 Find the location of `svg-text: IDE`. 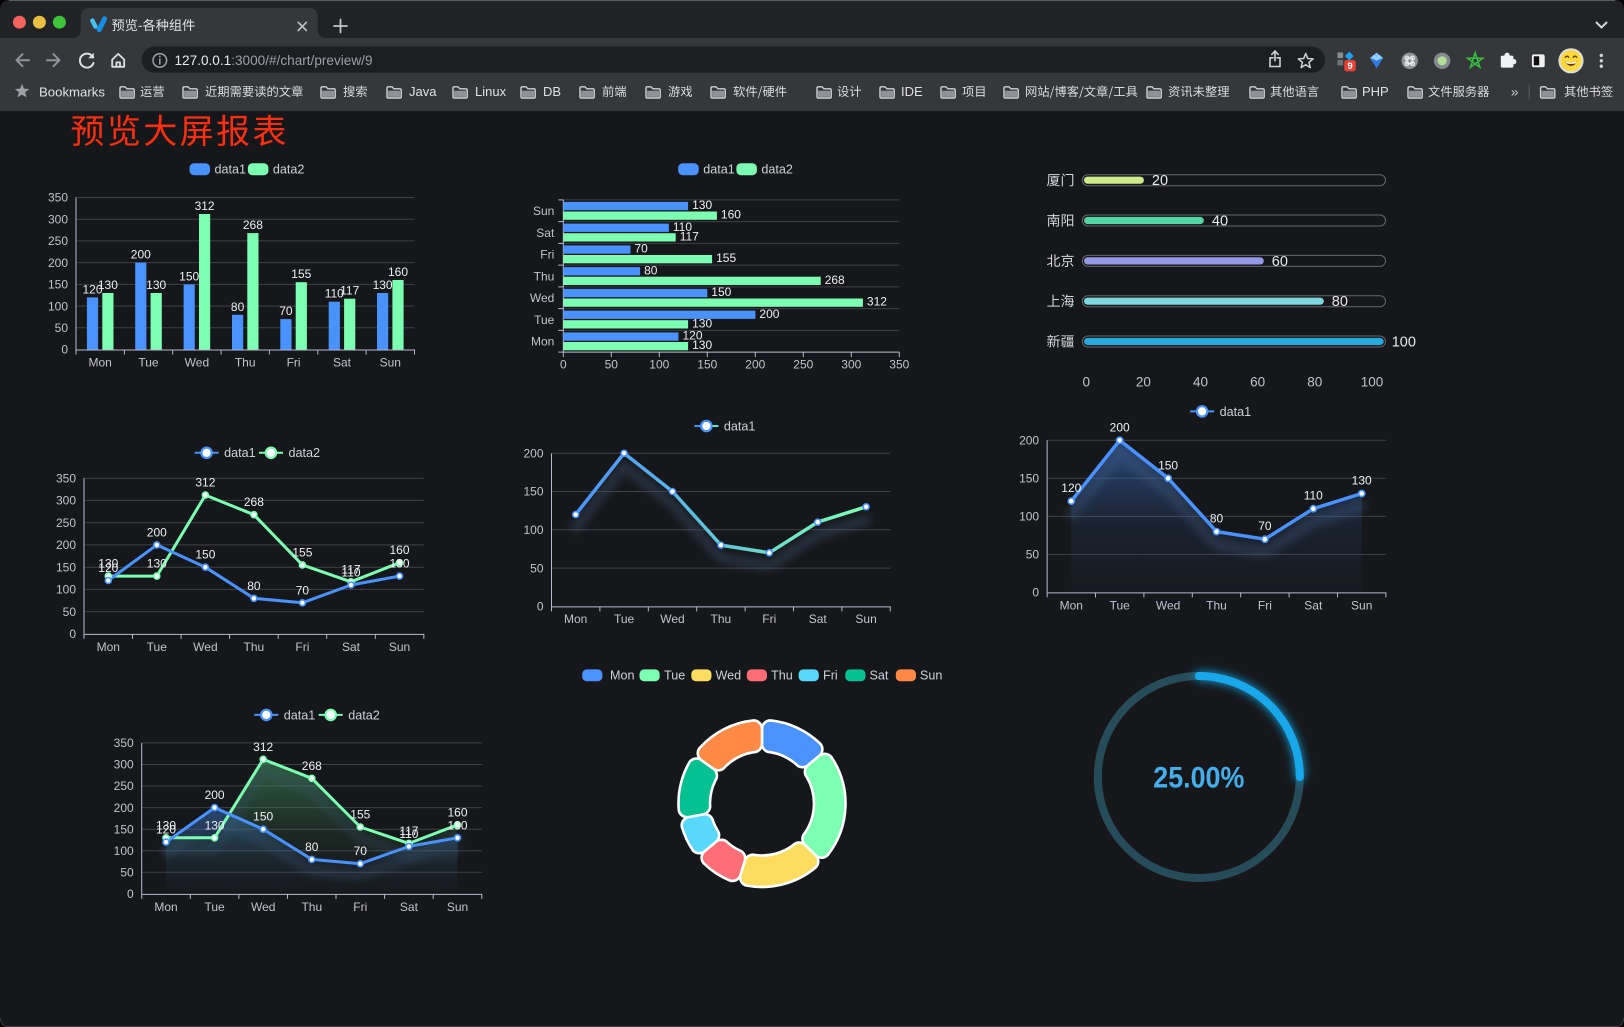

svg-text: IDE is located at coordinates (912, 91).